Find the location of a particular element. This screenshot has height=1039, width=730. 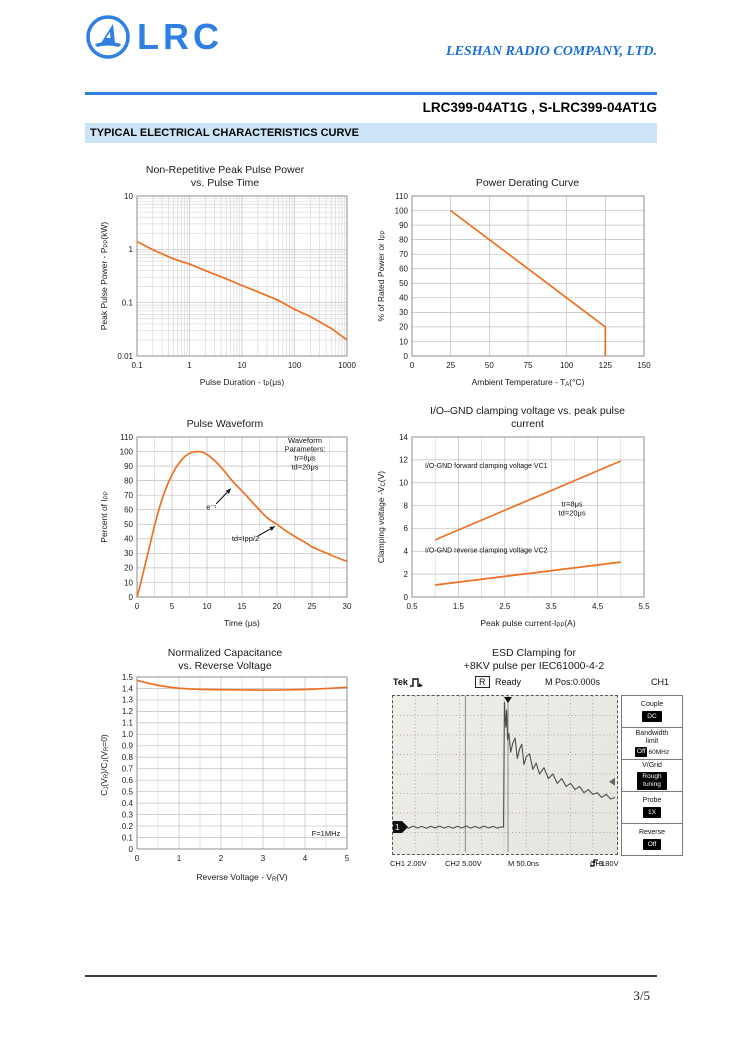

svg-text: 70 is located at coordinates (403, 254).